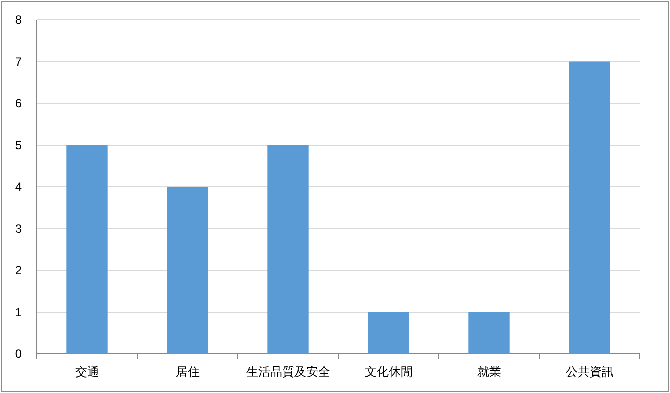 The image size is (670, 393). Describe the element at coordinates (18, 187) in the screenshot. I see `y-tick-label: 4` at that location.